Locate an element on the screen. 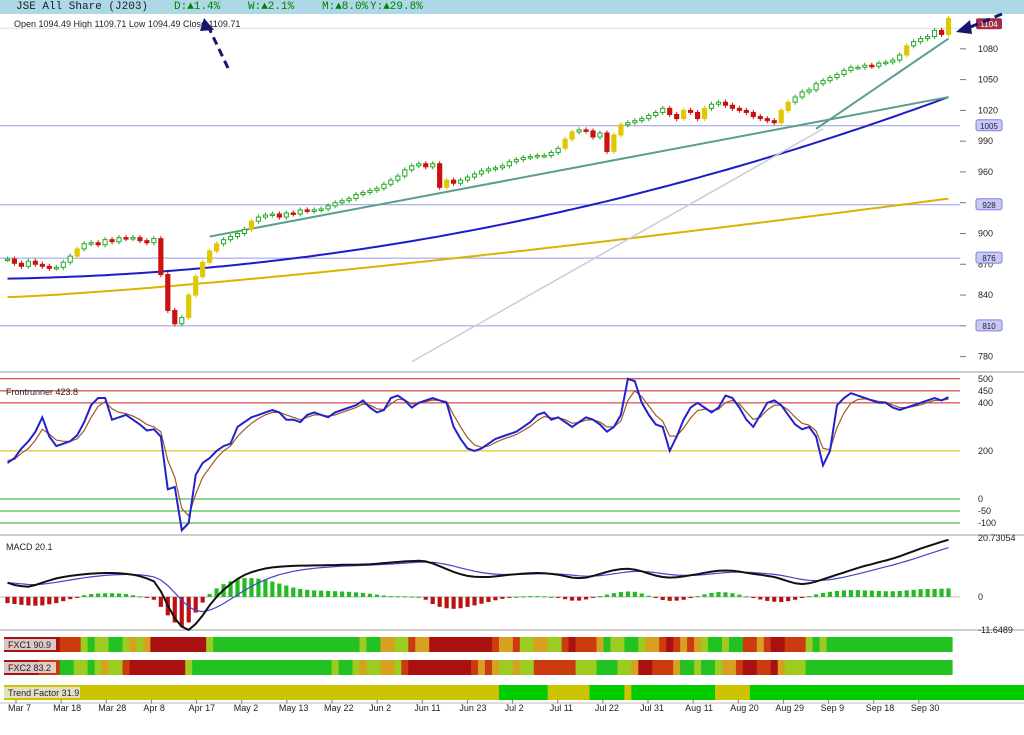 This screenshot has width=1024, height=735. x-tick-label: Sep 30 is located at coordinates (925, 708).